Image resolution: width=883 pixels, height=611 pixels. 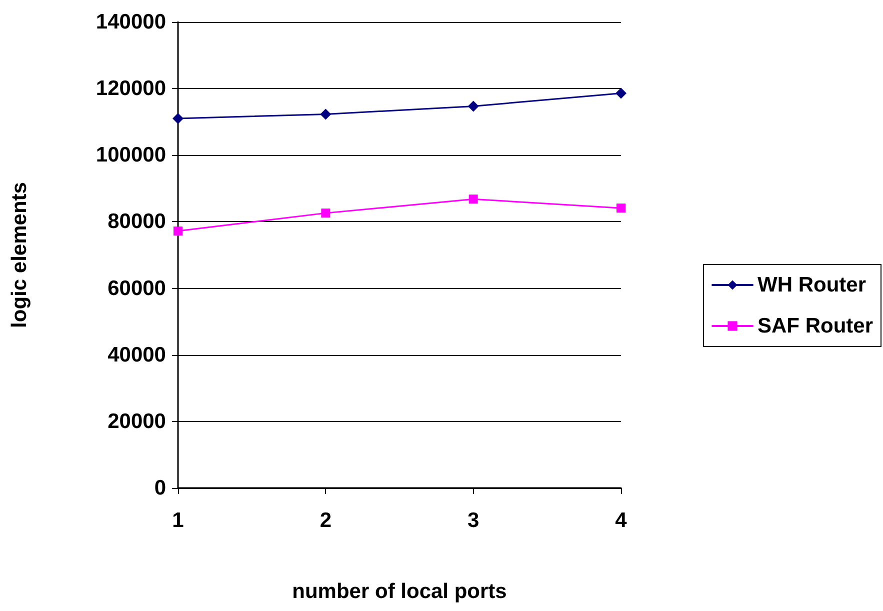 I want to click on y-tick-label: 40000, so click(x=137, y=354).